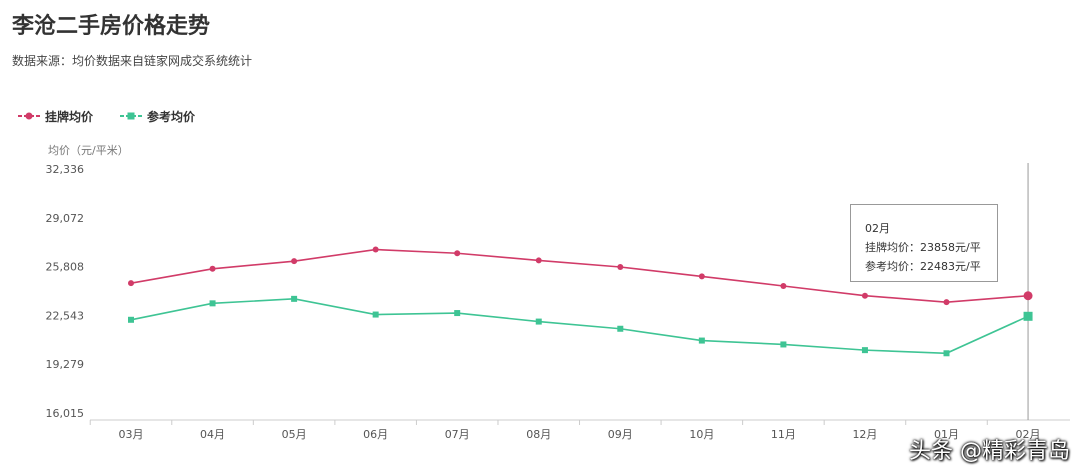 Image resolution: width=1080 pixels, height=473 pixels. What do you see at coordinates (457, 434) in the screenshot?
I see `x-tick-label: 07月` at bounding box center [457, 434].